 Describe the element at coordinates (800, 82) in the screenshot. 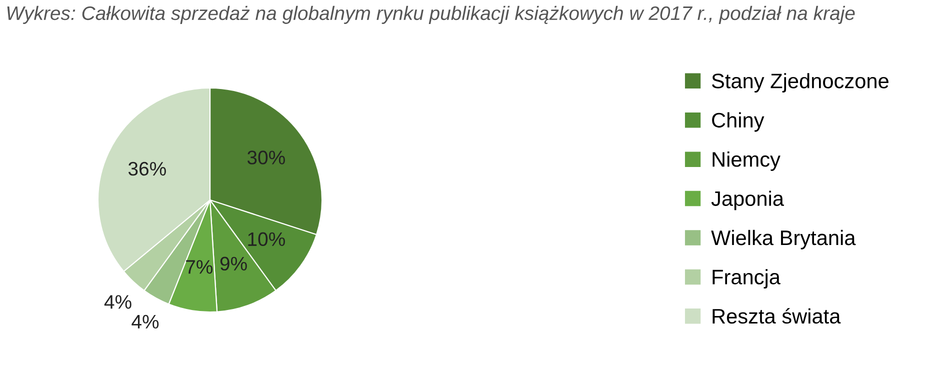

I see `legend-label: Stany Zjednoczone` at that location.